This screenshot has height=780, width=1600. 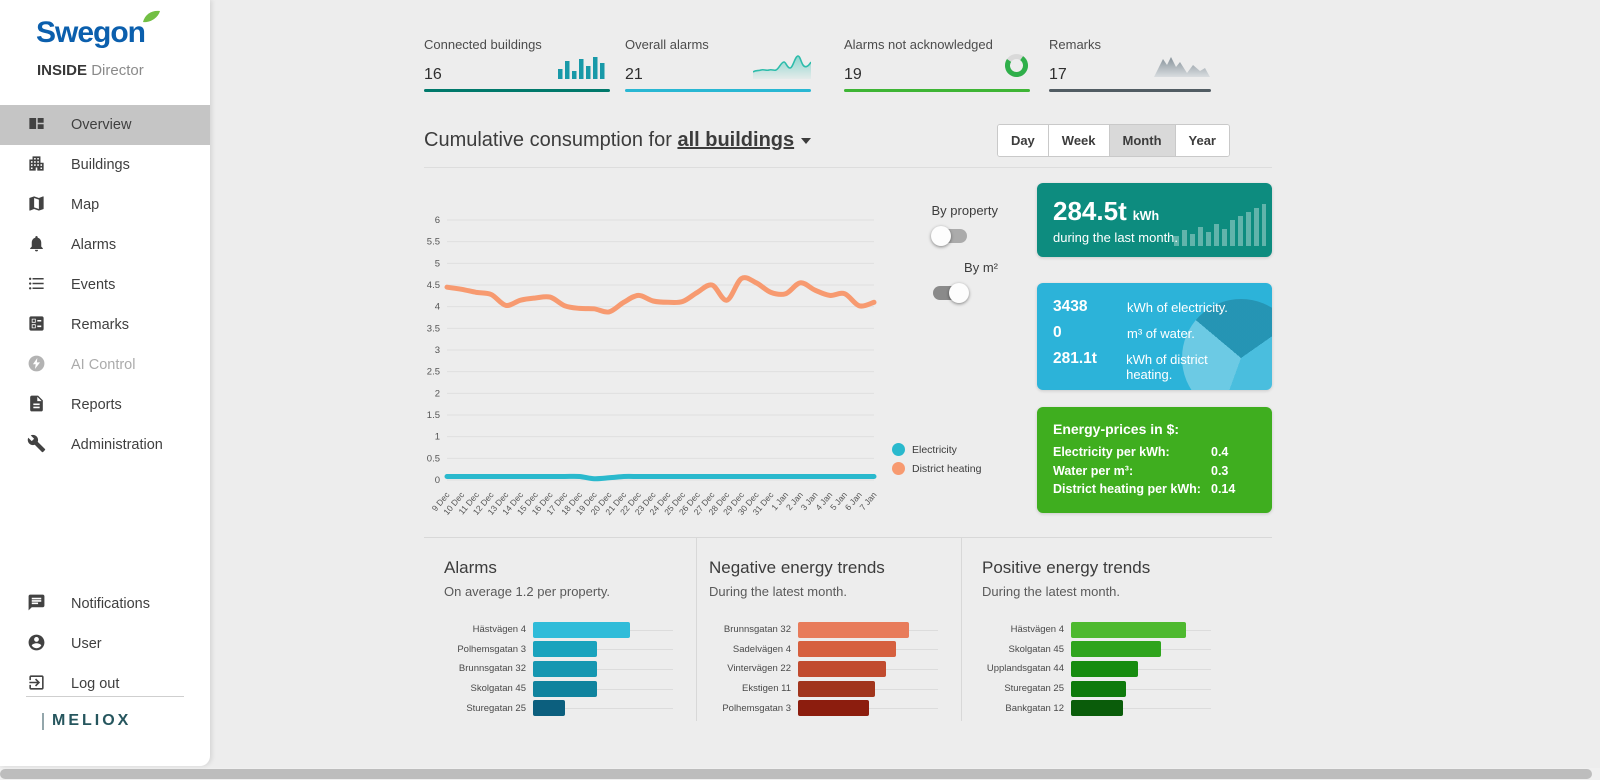 I want to click on bar-label: Skolgatan 45, so click(x=498, y=689).